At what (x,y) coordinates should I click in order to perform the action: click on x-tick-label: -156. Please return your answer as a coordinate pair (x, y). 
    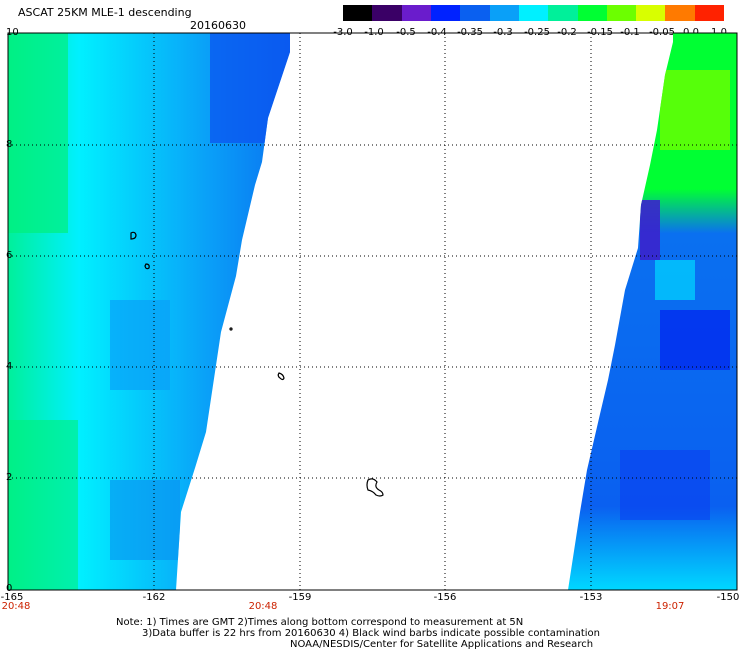
    Looking at the image, I should click on (445, 597).